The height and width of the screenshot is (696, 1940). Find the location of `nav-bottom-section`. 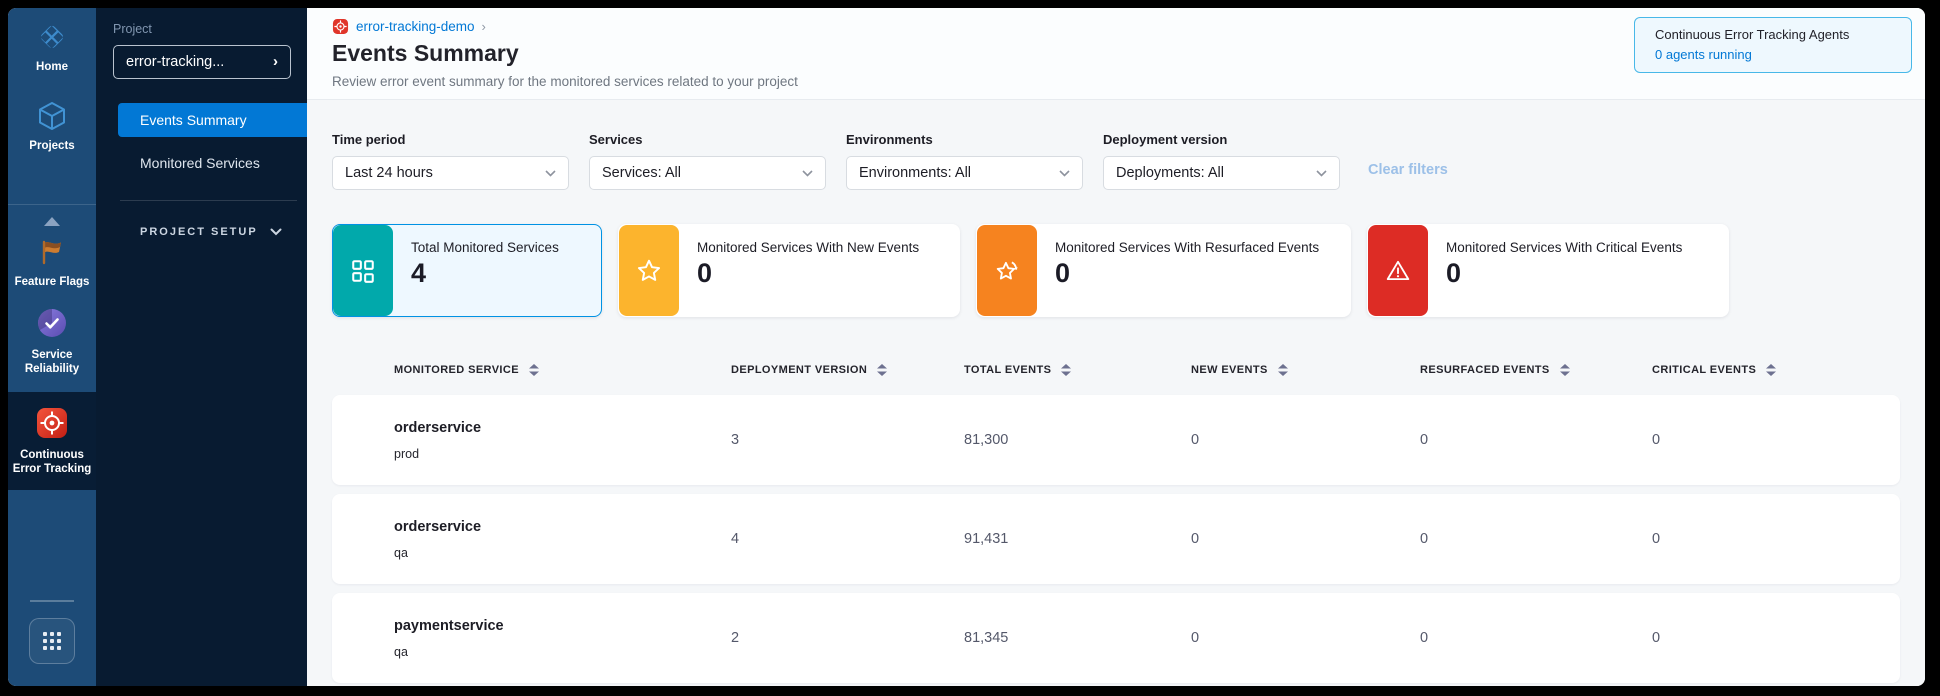

nav-bottom-section is located at coordinates (52, 643).